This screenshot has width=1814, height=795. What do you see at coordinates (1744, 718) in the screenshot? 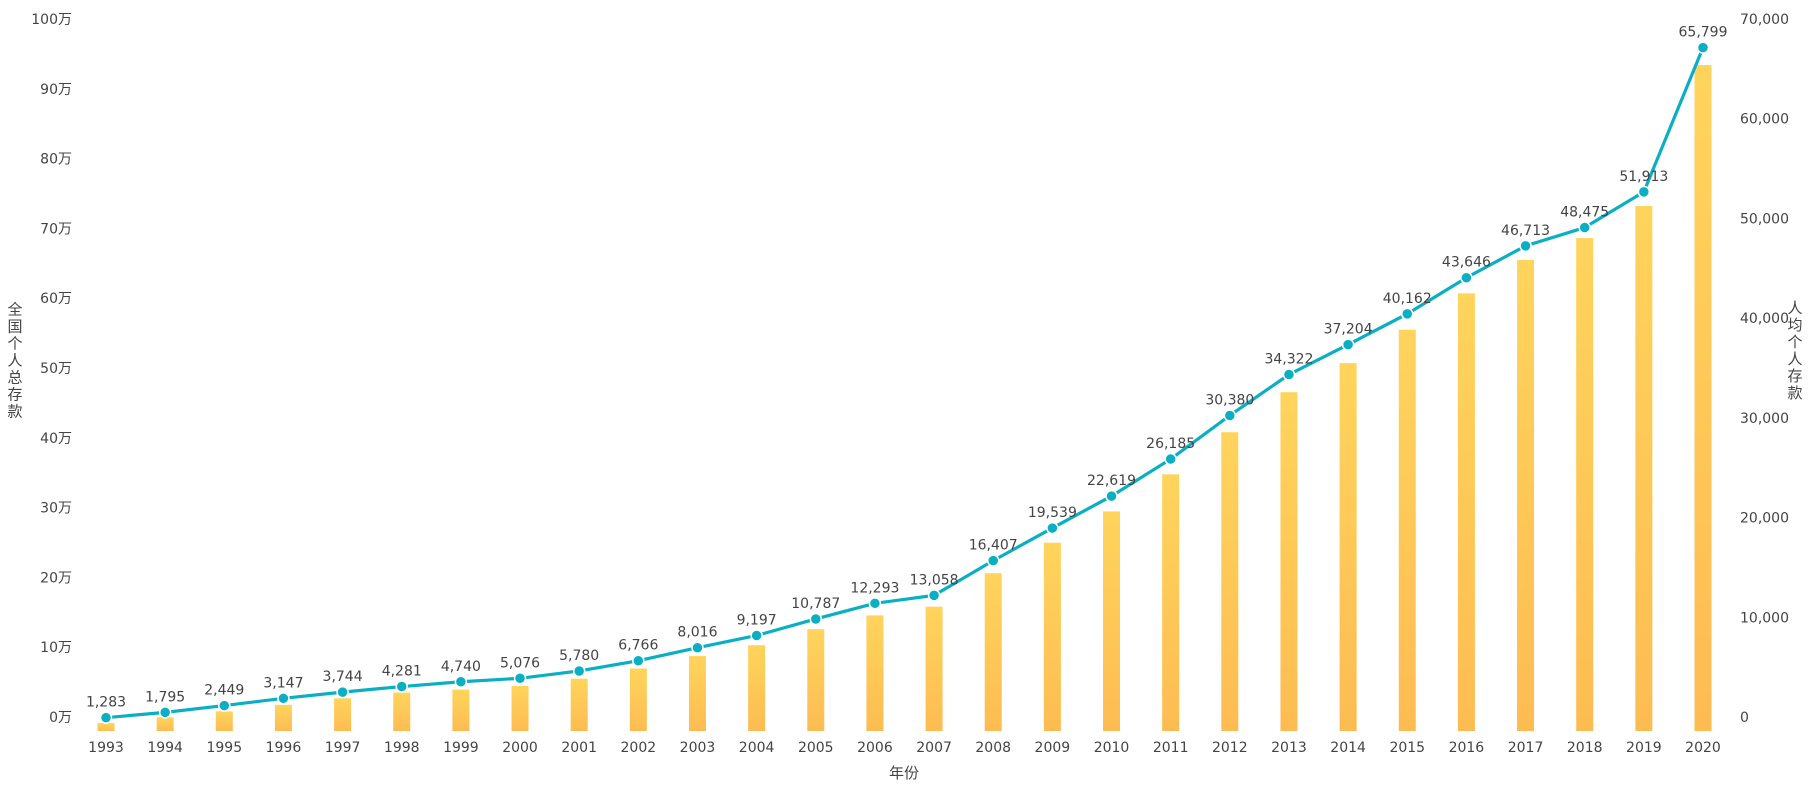
I see `right-tick-label: 0` at bounding box center [1744, 718].